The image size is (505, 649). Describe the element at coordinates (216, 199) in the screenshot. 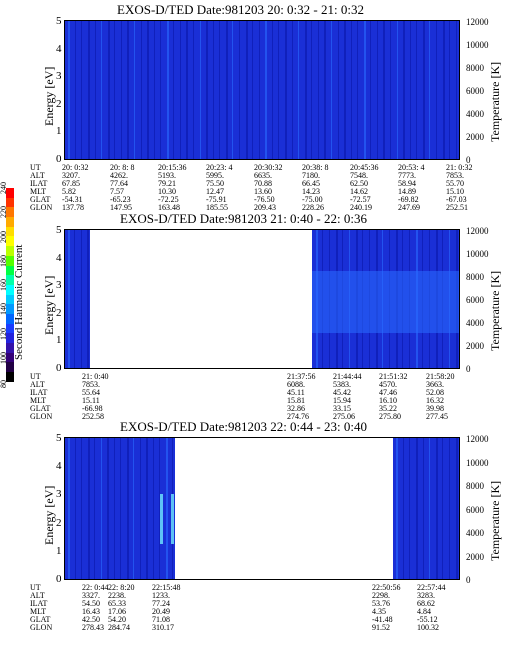

I see `orbit-cell: -75.91` at that location.